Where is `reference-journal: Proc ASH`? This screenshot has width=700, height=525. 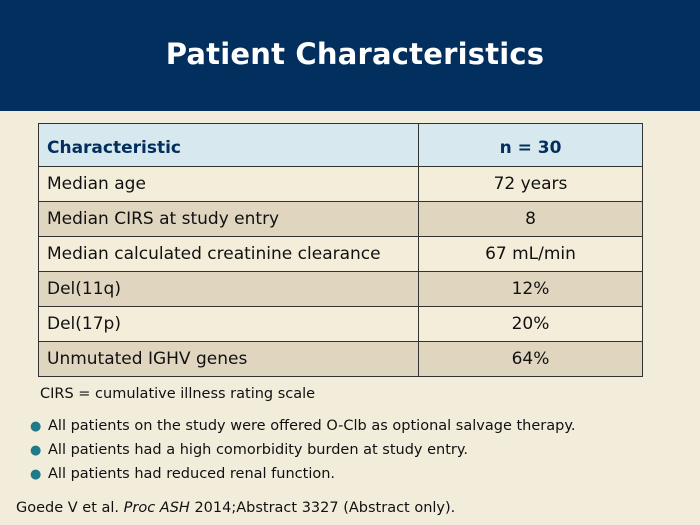
reference-journal: Proc ASH is located at coordinates (156, 508).